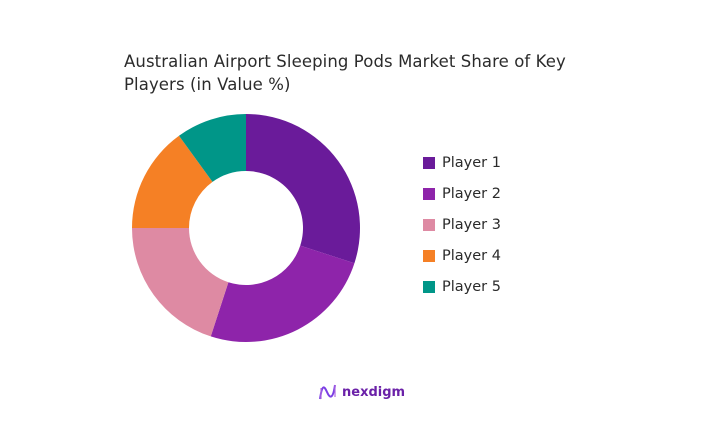  Describe the element at coordinates (374, 392) in the screenshot. I see `brand-name: nexdigm` at that location.